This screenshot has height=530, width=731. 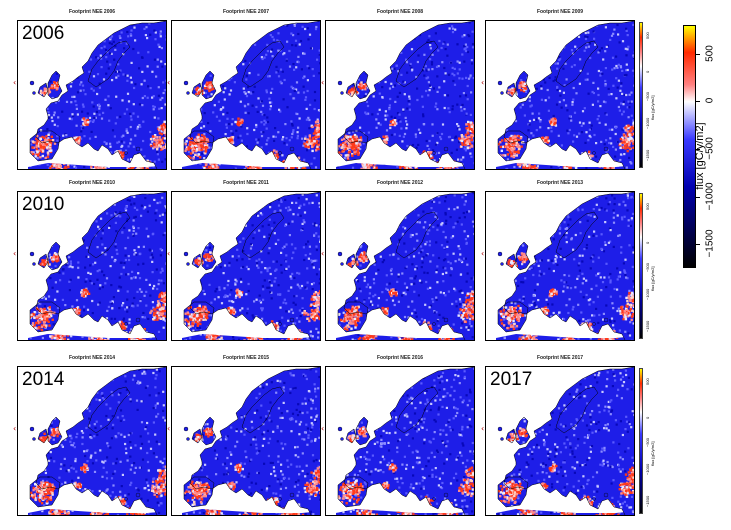 I want to click on panel-title: Footprint NEE 2017, so click(x=560, y=358).